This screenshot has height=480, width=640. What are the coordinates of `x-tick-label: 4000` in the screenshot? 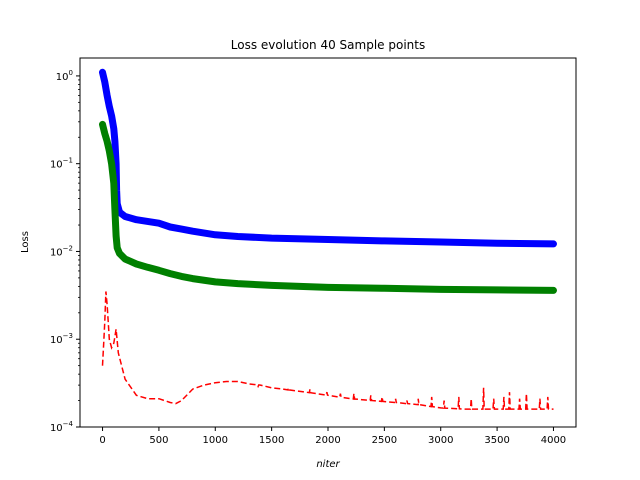 It's located at (553, 440).